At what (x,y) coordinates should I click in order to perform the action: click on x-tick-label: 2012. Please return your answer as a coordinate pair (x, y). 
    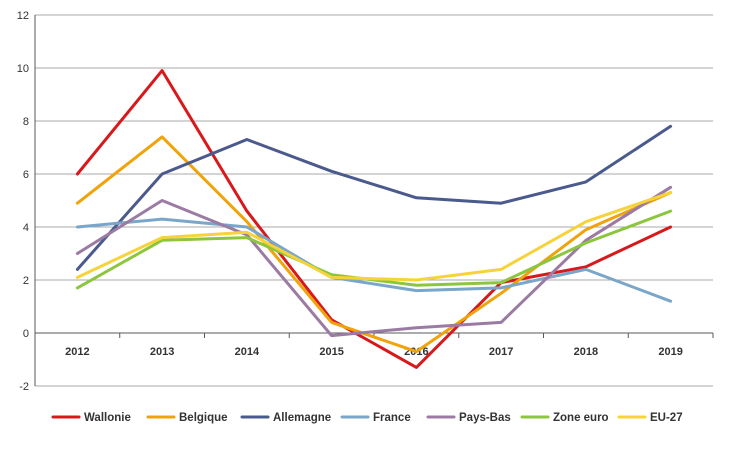
    Looking at the image, I should click on (77, 352).